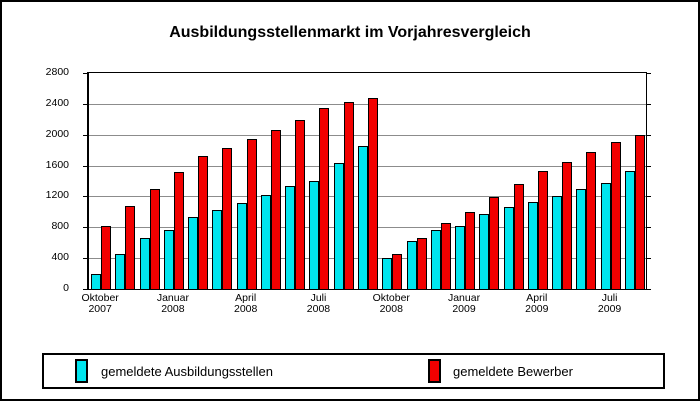 This screenshot has width=700, height=401. Describe the element at coordinates (324, 198) in the screenshot. I see `bar-bewerber-juli-2008` at that location.